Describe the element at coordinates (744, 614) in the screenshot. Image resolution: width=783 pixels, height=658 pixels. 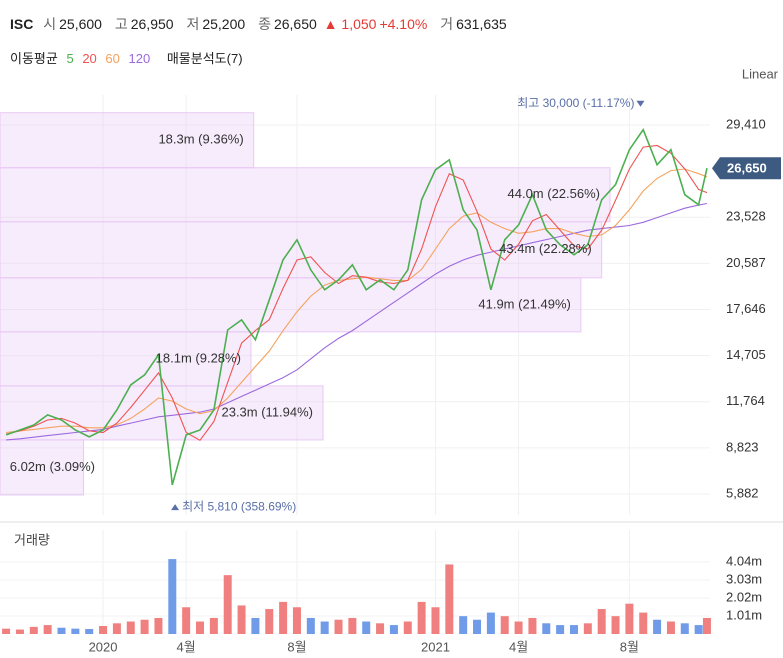
I see `y-tick-label: 1.01m` at that location.